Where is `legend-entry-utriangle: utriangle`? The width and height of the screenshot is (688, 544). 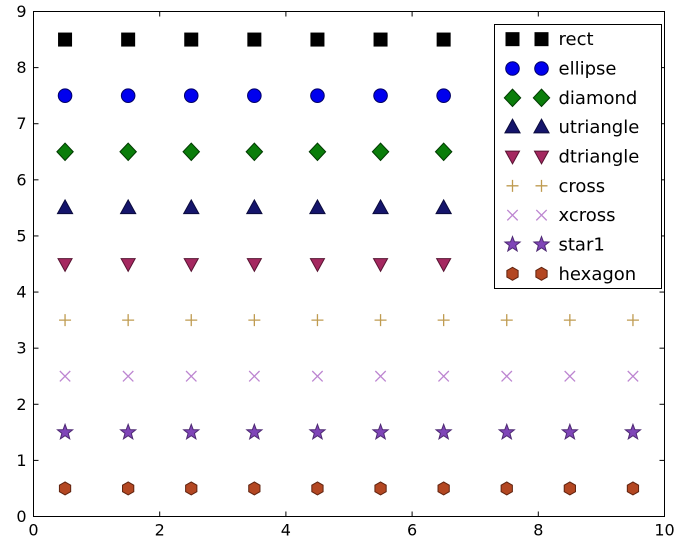
legend-entry-utriangle: utriangle is located at coordinates (572, 127).